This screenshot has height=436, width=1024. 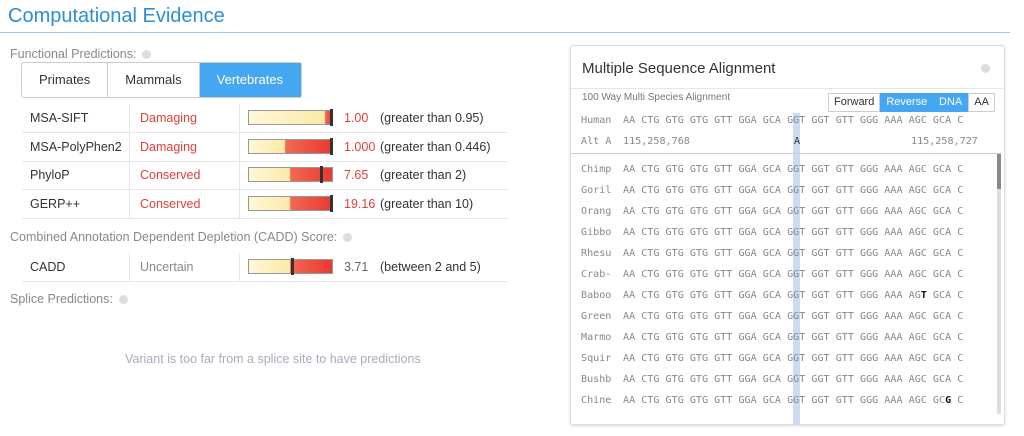 What do you see at coordinates (356, 118) in the screenshot?
I see `score-value: 1.00` at bounding box center [356, 118].